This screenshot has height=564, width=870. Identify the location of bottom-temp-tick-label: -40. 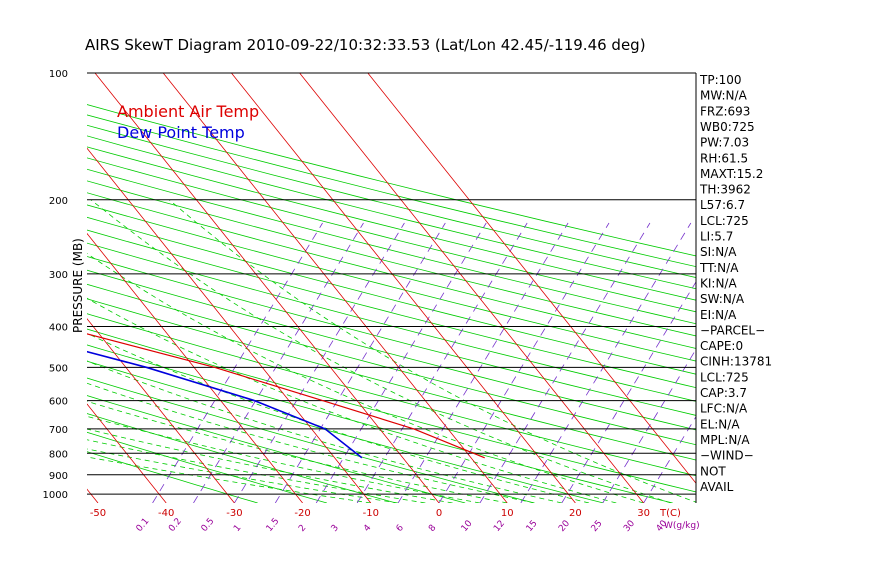
(166, 513).